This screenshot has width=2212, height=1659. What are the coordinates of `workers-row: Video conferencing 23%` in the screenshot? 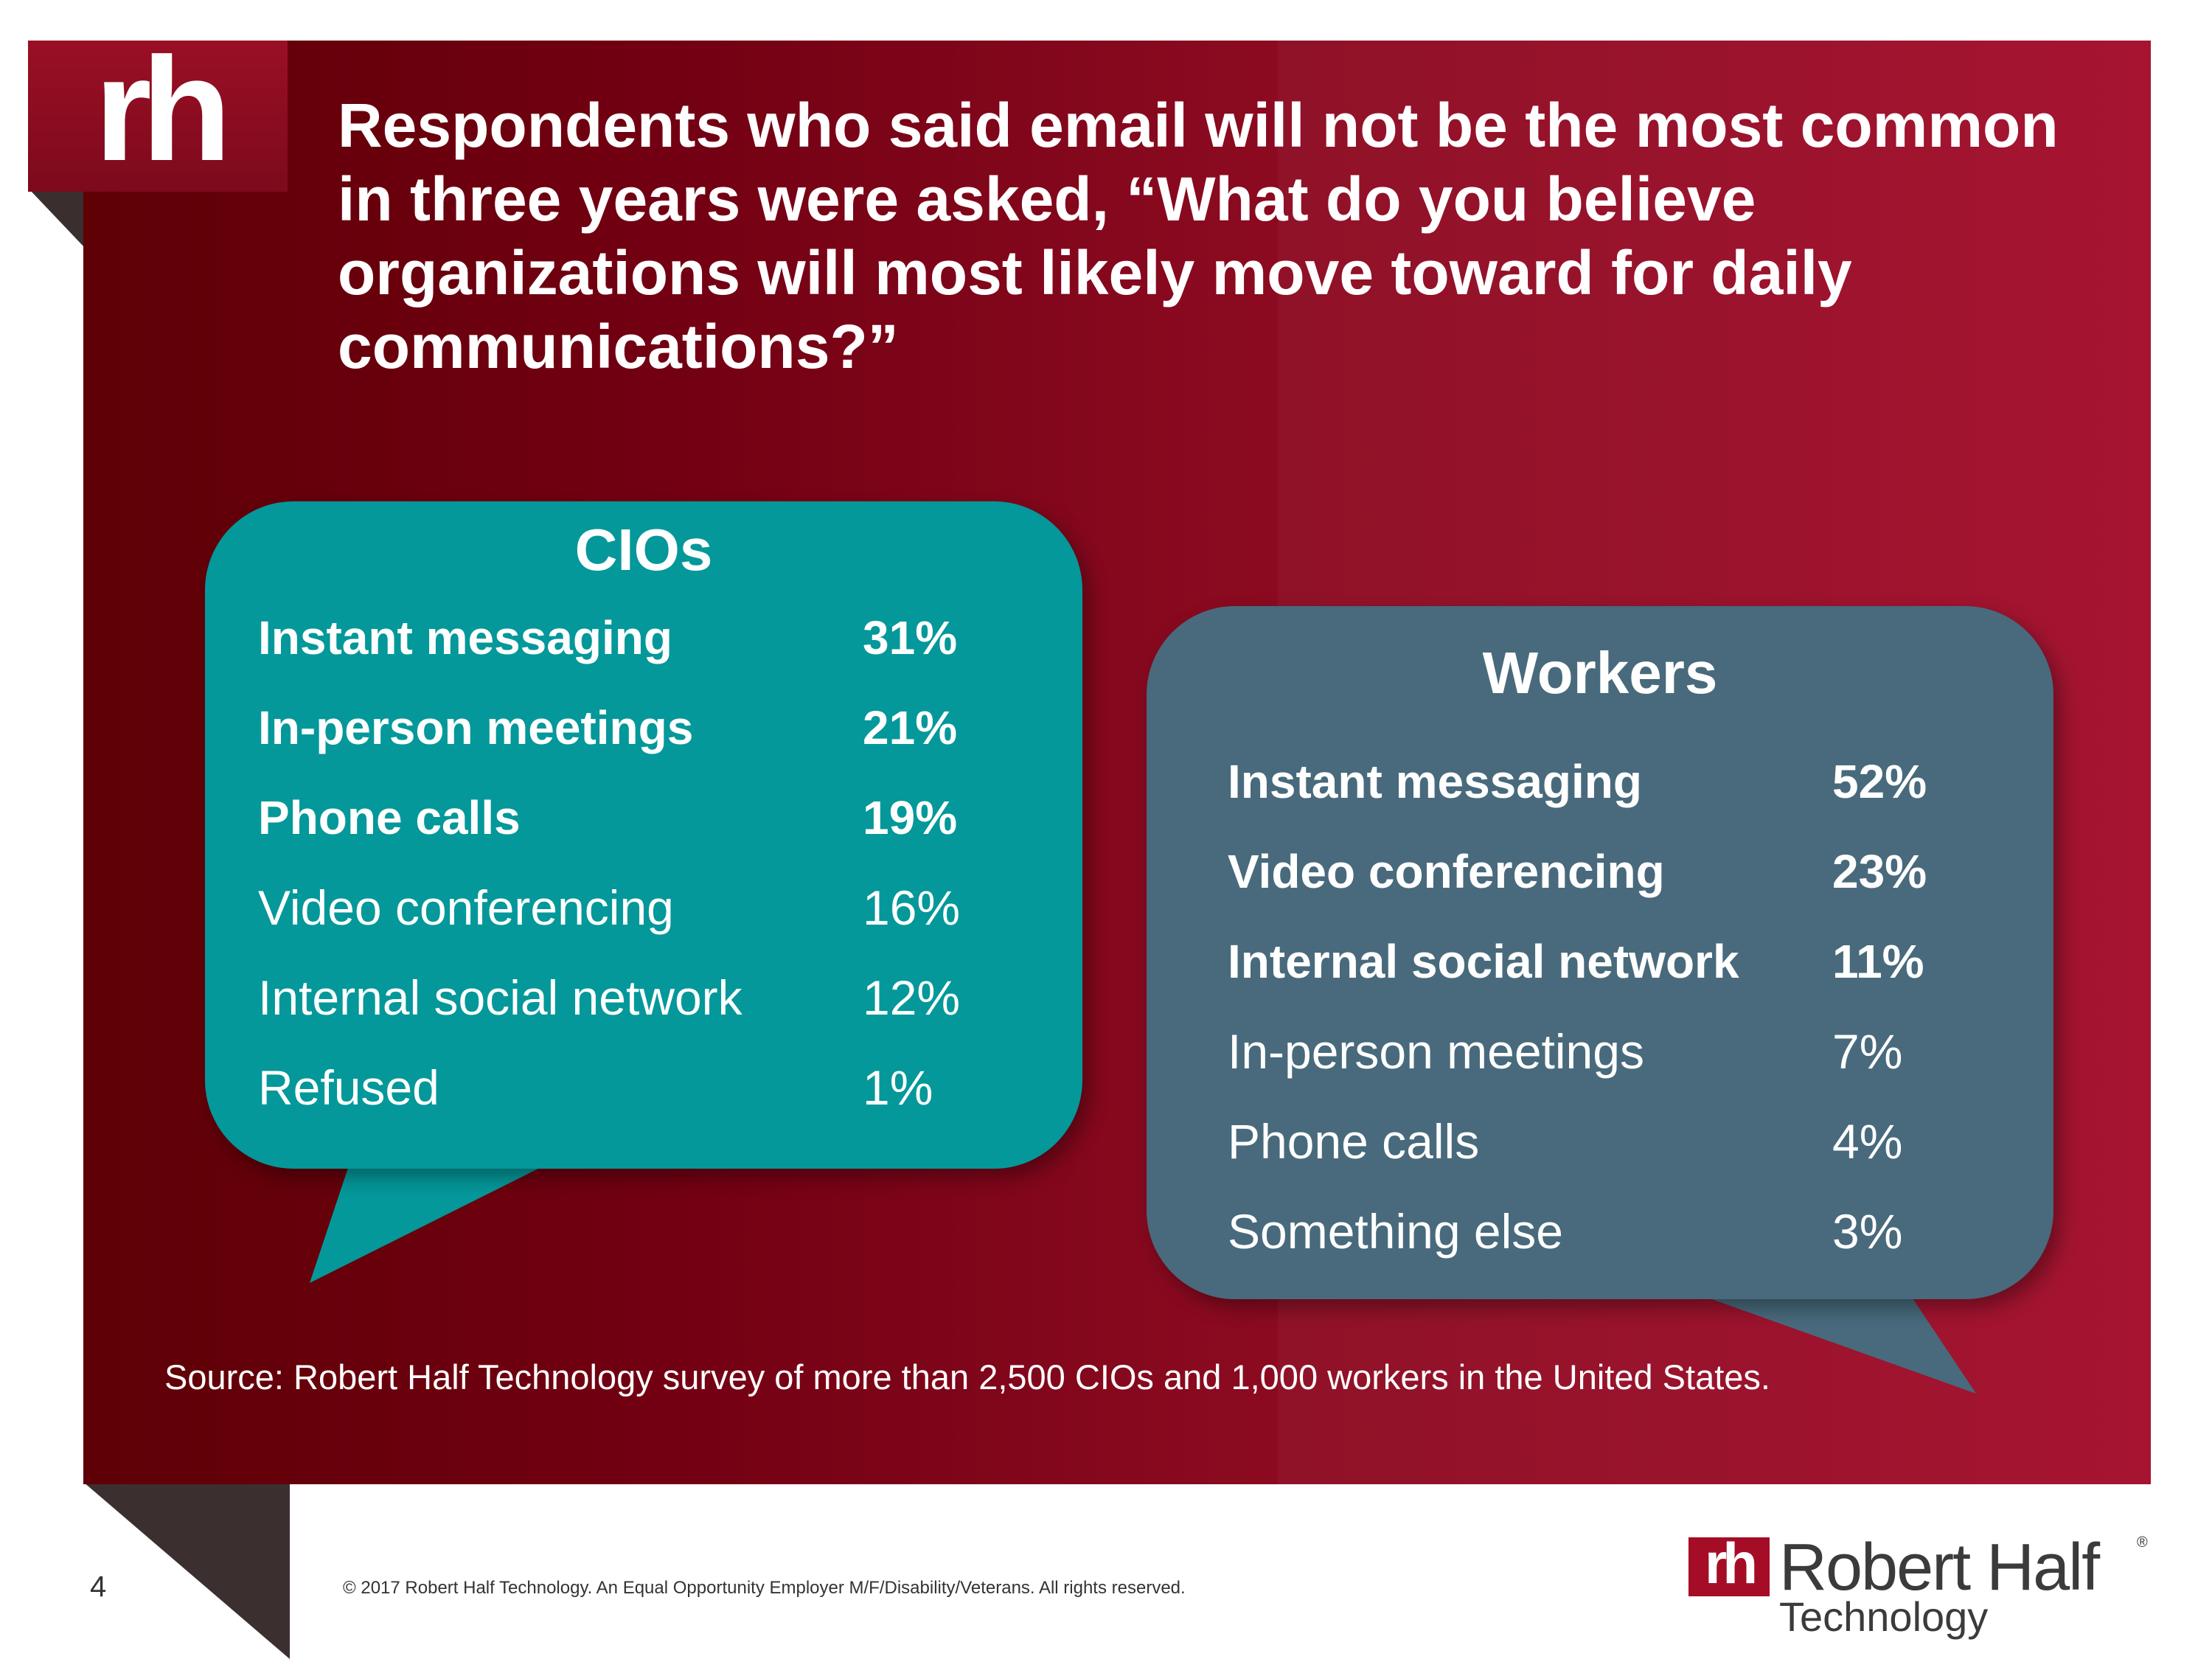 It's located at (1633, 871).